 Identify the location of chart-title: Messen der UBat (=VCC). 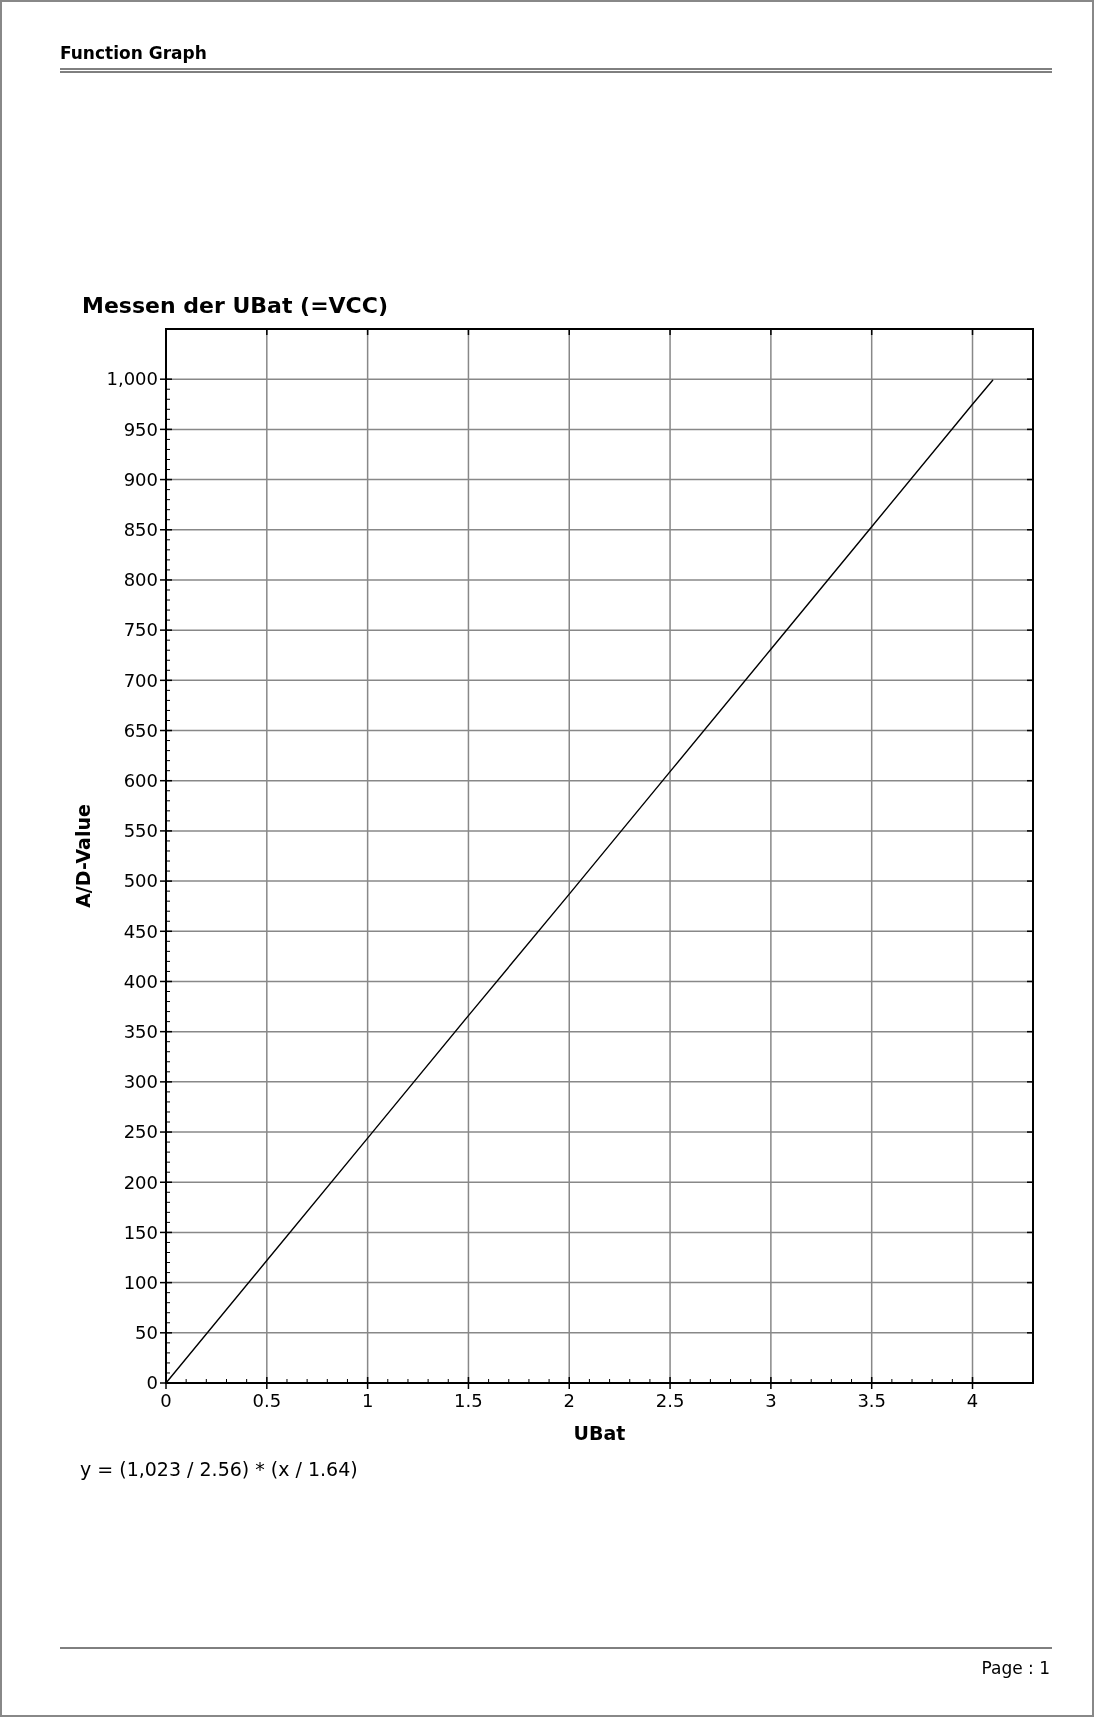
(235, 305).